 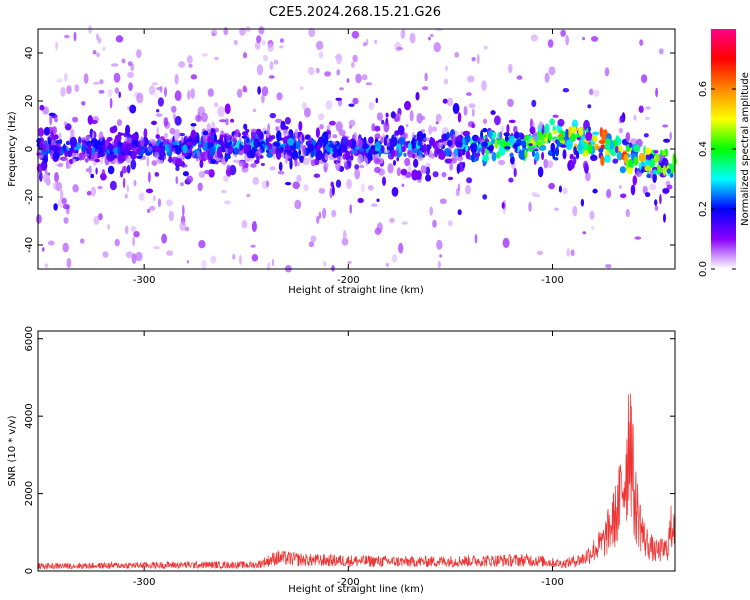 What do you see at coordinates (723, 149) in the screenshot?
I see `colorbar-gradient` at bounding box center [723, 149].